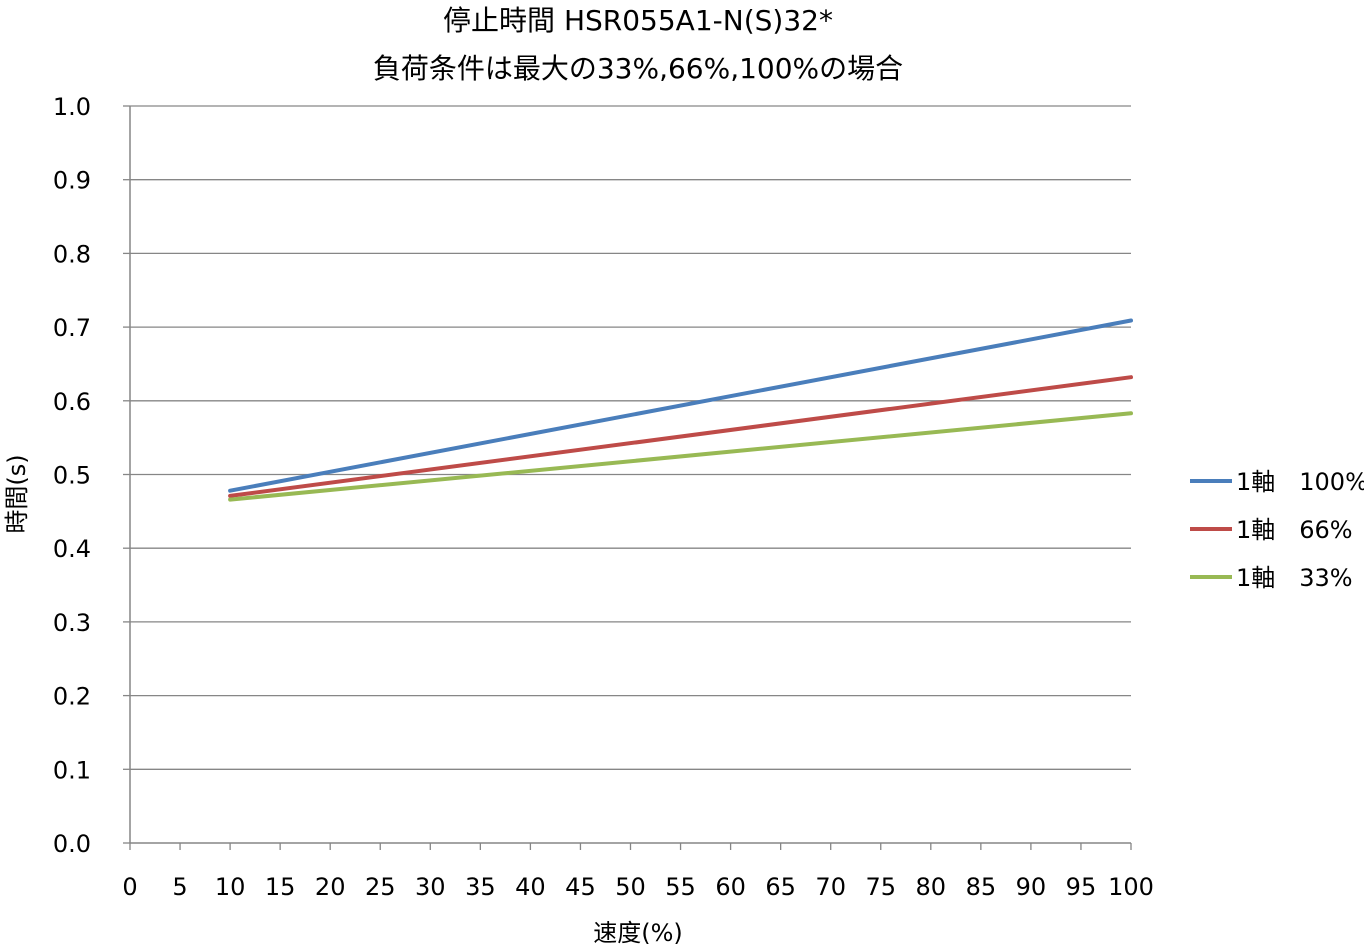 This screenshot has height=952, width=1364. What do you see at coordinates (430, 887) in the screenshot?
I see `x-tick-label: 30` at bounding box center [430, 887].